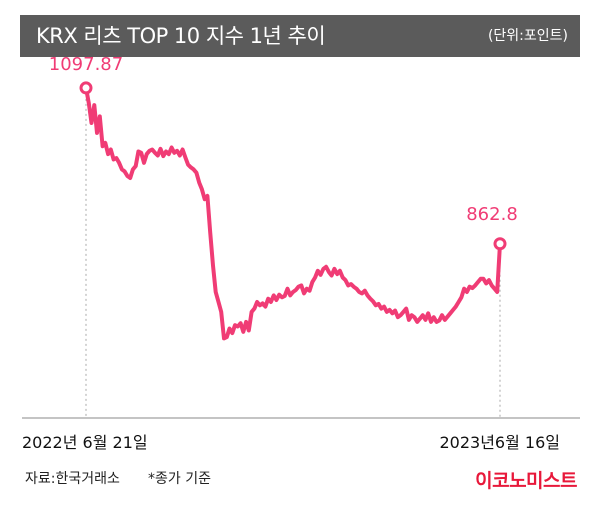  Describe the element at coordinates (492, 214) in the screenshot. I see `end-value-label: 862.8` at that location.